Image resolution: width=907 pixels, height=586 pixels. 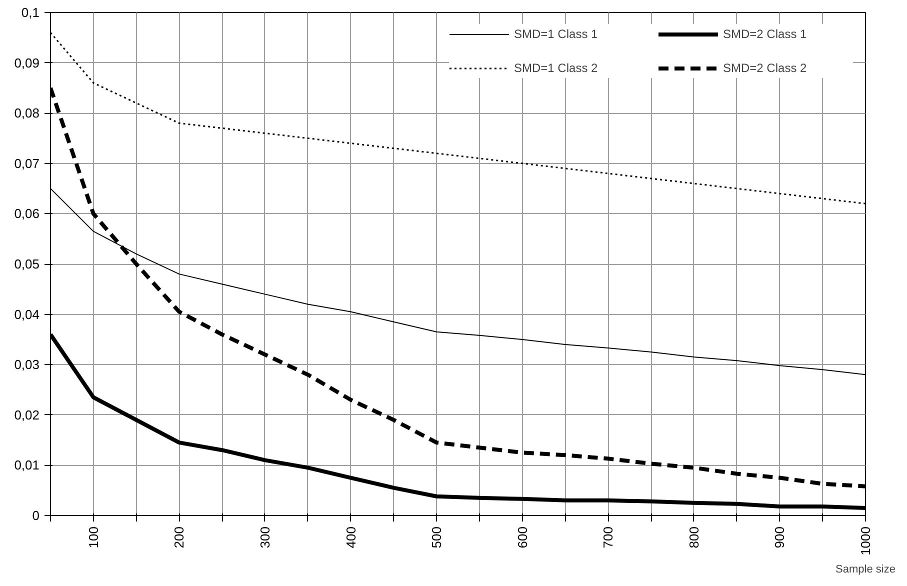 I want to click on y-tick-label: 0,05, so click(x=27, y=264).